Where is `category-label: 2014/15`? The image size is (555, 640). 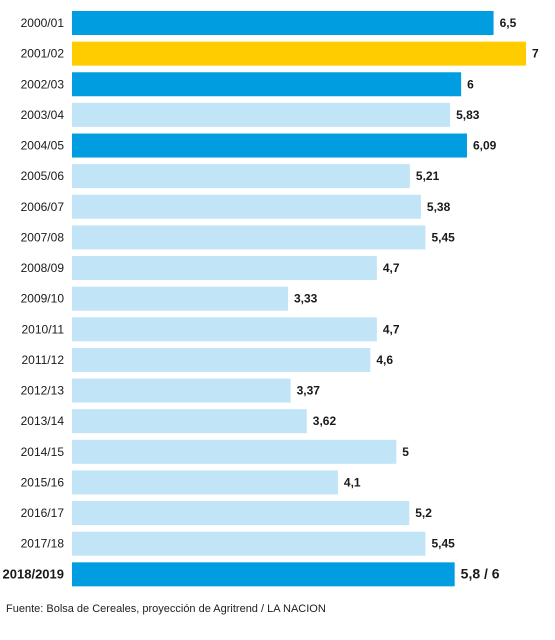
category-label: 2014/15 is located at coordinates (43, 452).